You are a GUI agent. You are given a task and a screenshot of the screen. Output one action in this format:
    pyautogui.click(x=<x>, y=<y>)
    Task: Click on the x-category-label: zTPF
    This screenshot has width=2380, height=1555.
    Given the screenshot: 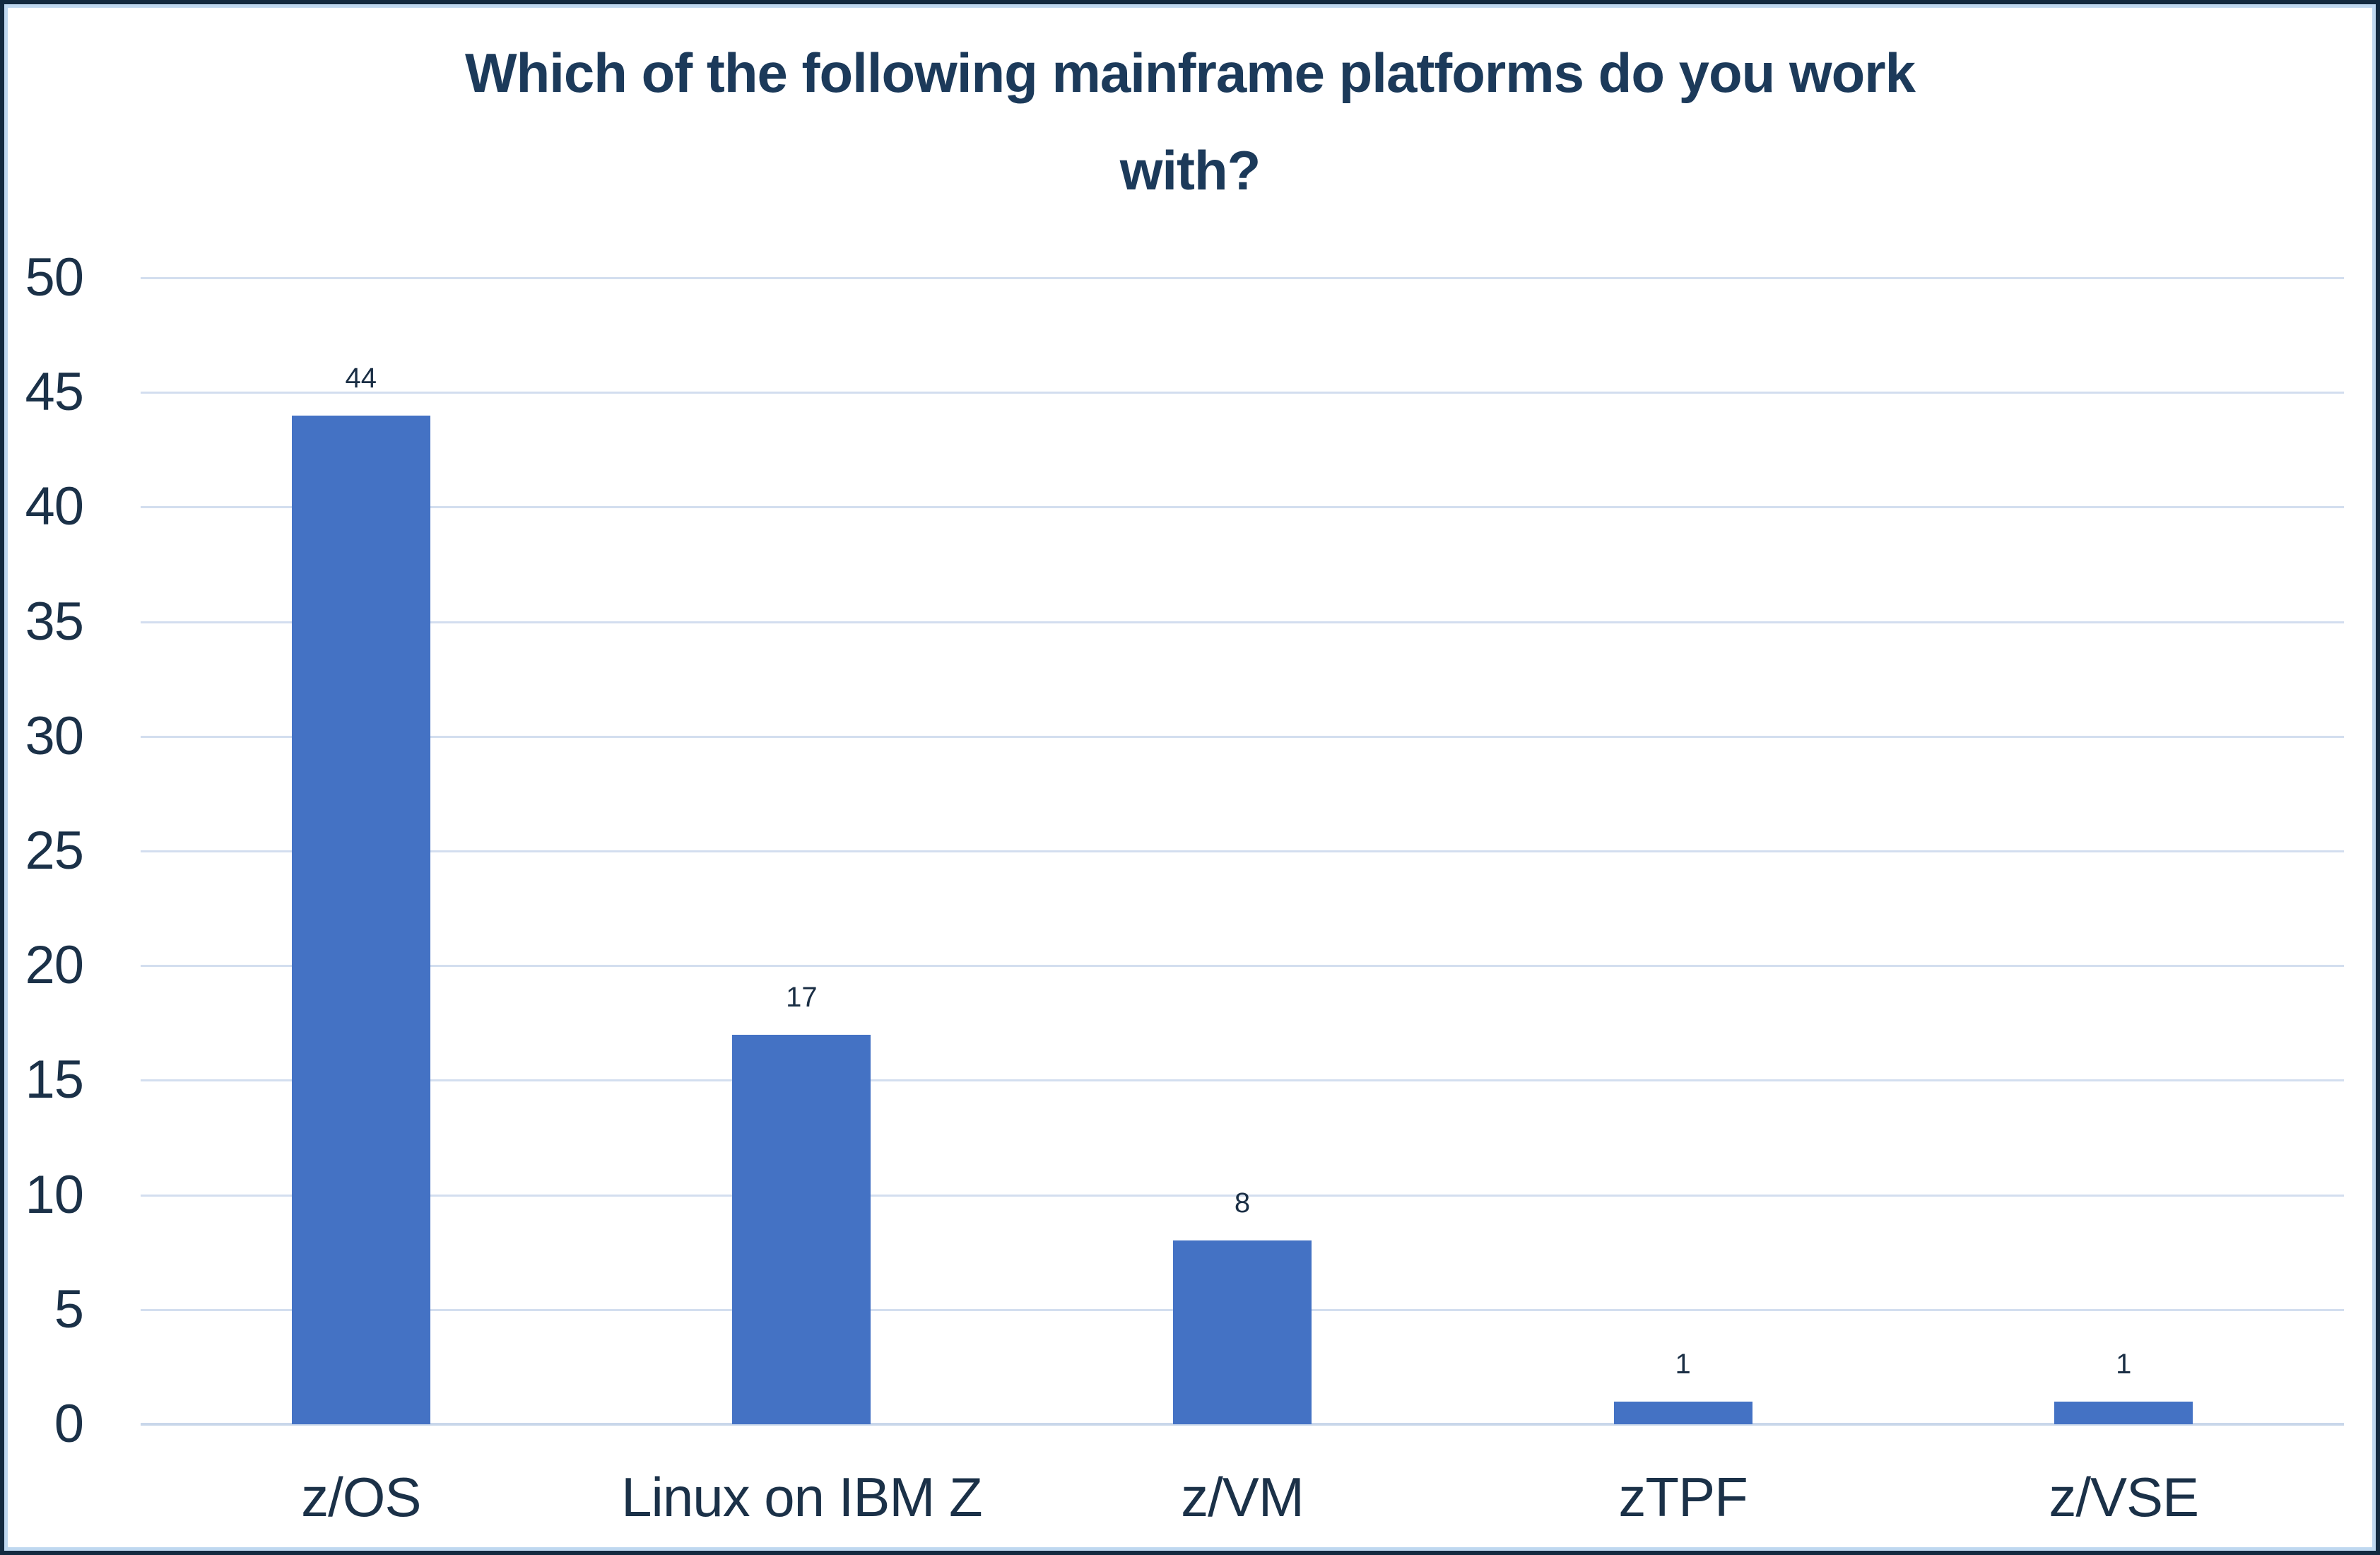 What is the action you would take?
    pyautogui.click(x=1683, y=1497)
    